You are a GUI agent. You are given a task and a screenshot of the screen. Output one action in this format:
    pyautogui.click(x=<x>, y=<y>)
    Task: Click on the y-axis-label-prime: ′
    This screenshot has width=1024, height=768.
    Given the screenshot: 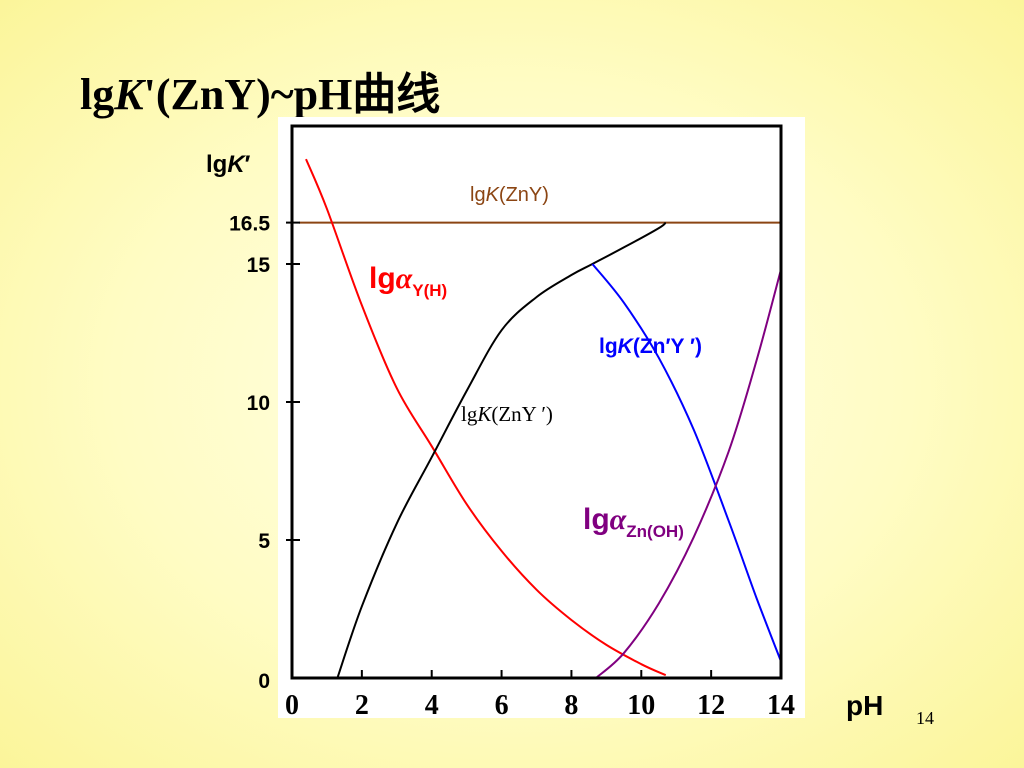 What is the action you would take?
    pyautogui.click(x=248, y=164)
    